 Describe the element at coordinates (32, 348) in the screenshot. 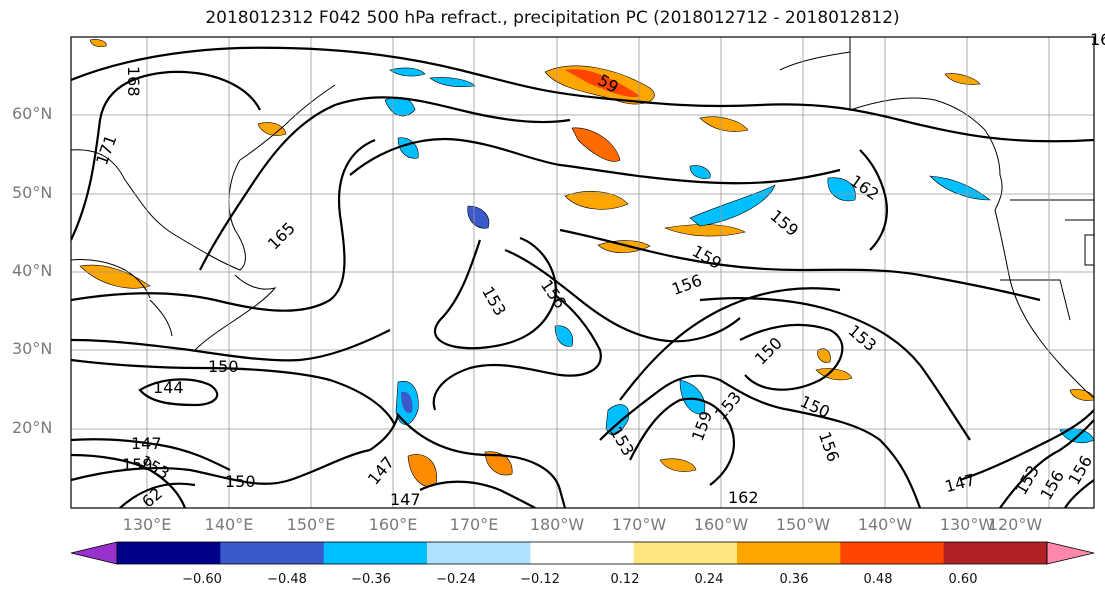

I see `lat-label-30n: 30°N` at that location.